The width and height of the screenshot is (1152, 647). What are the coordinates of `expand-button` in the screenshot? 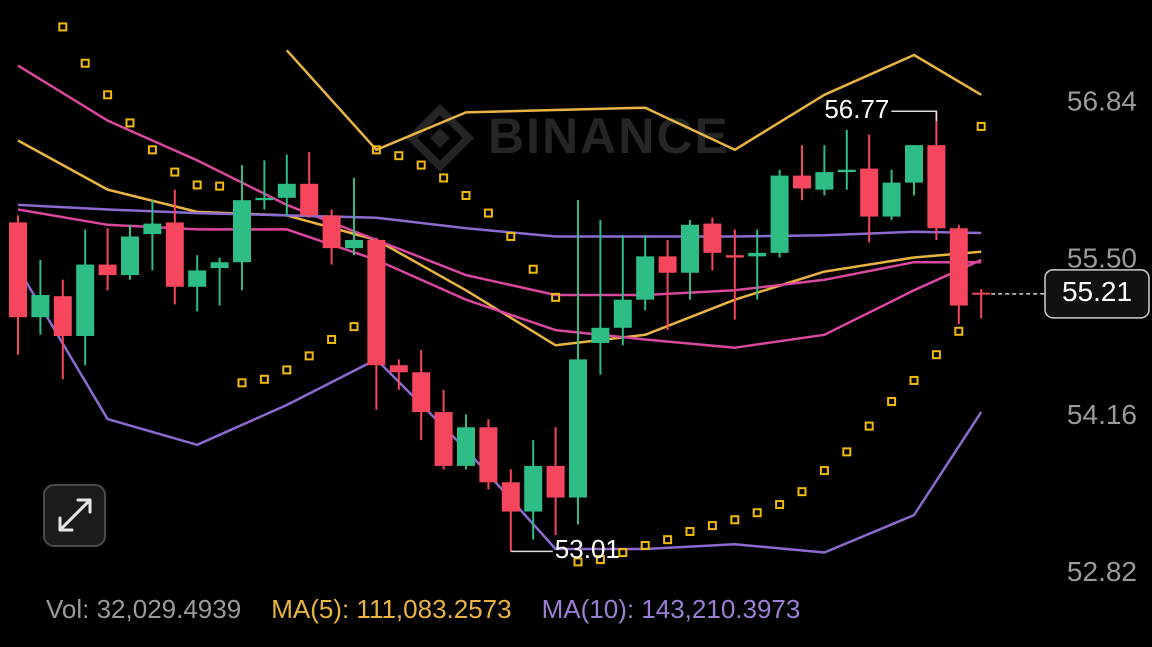 It's located at (74, 515).